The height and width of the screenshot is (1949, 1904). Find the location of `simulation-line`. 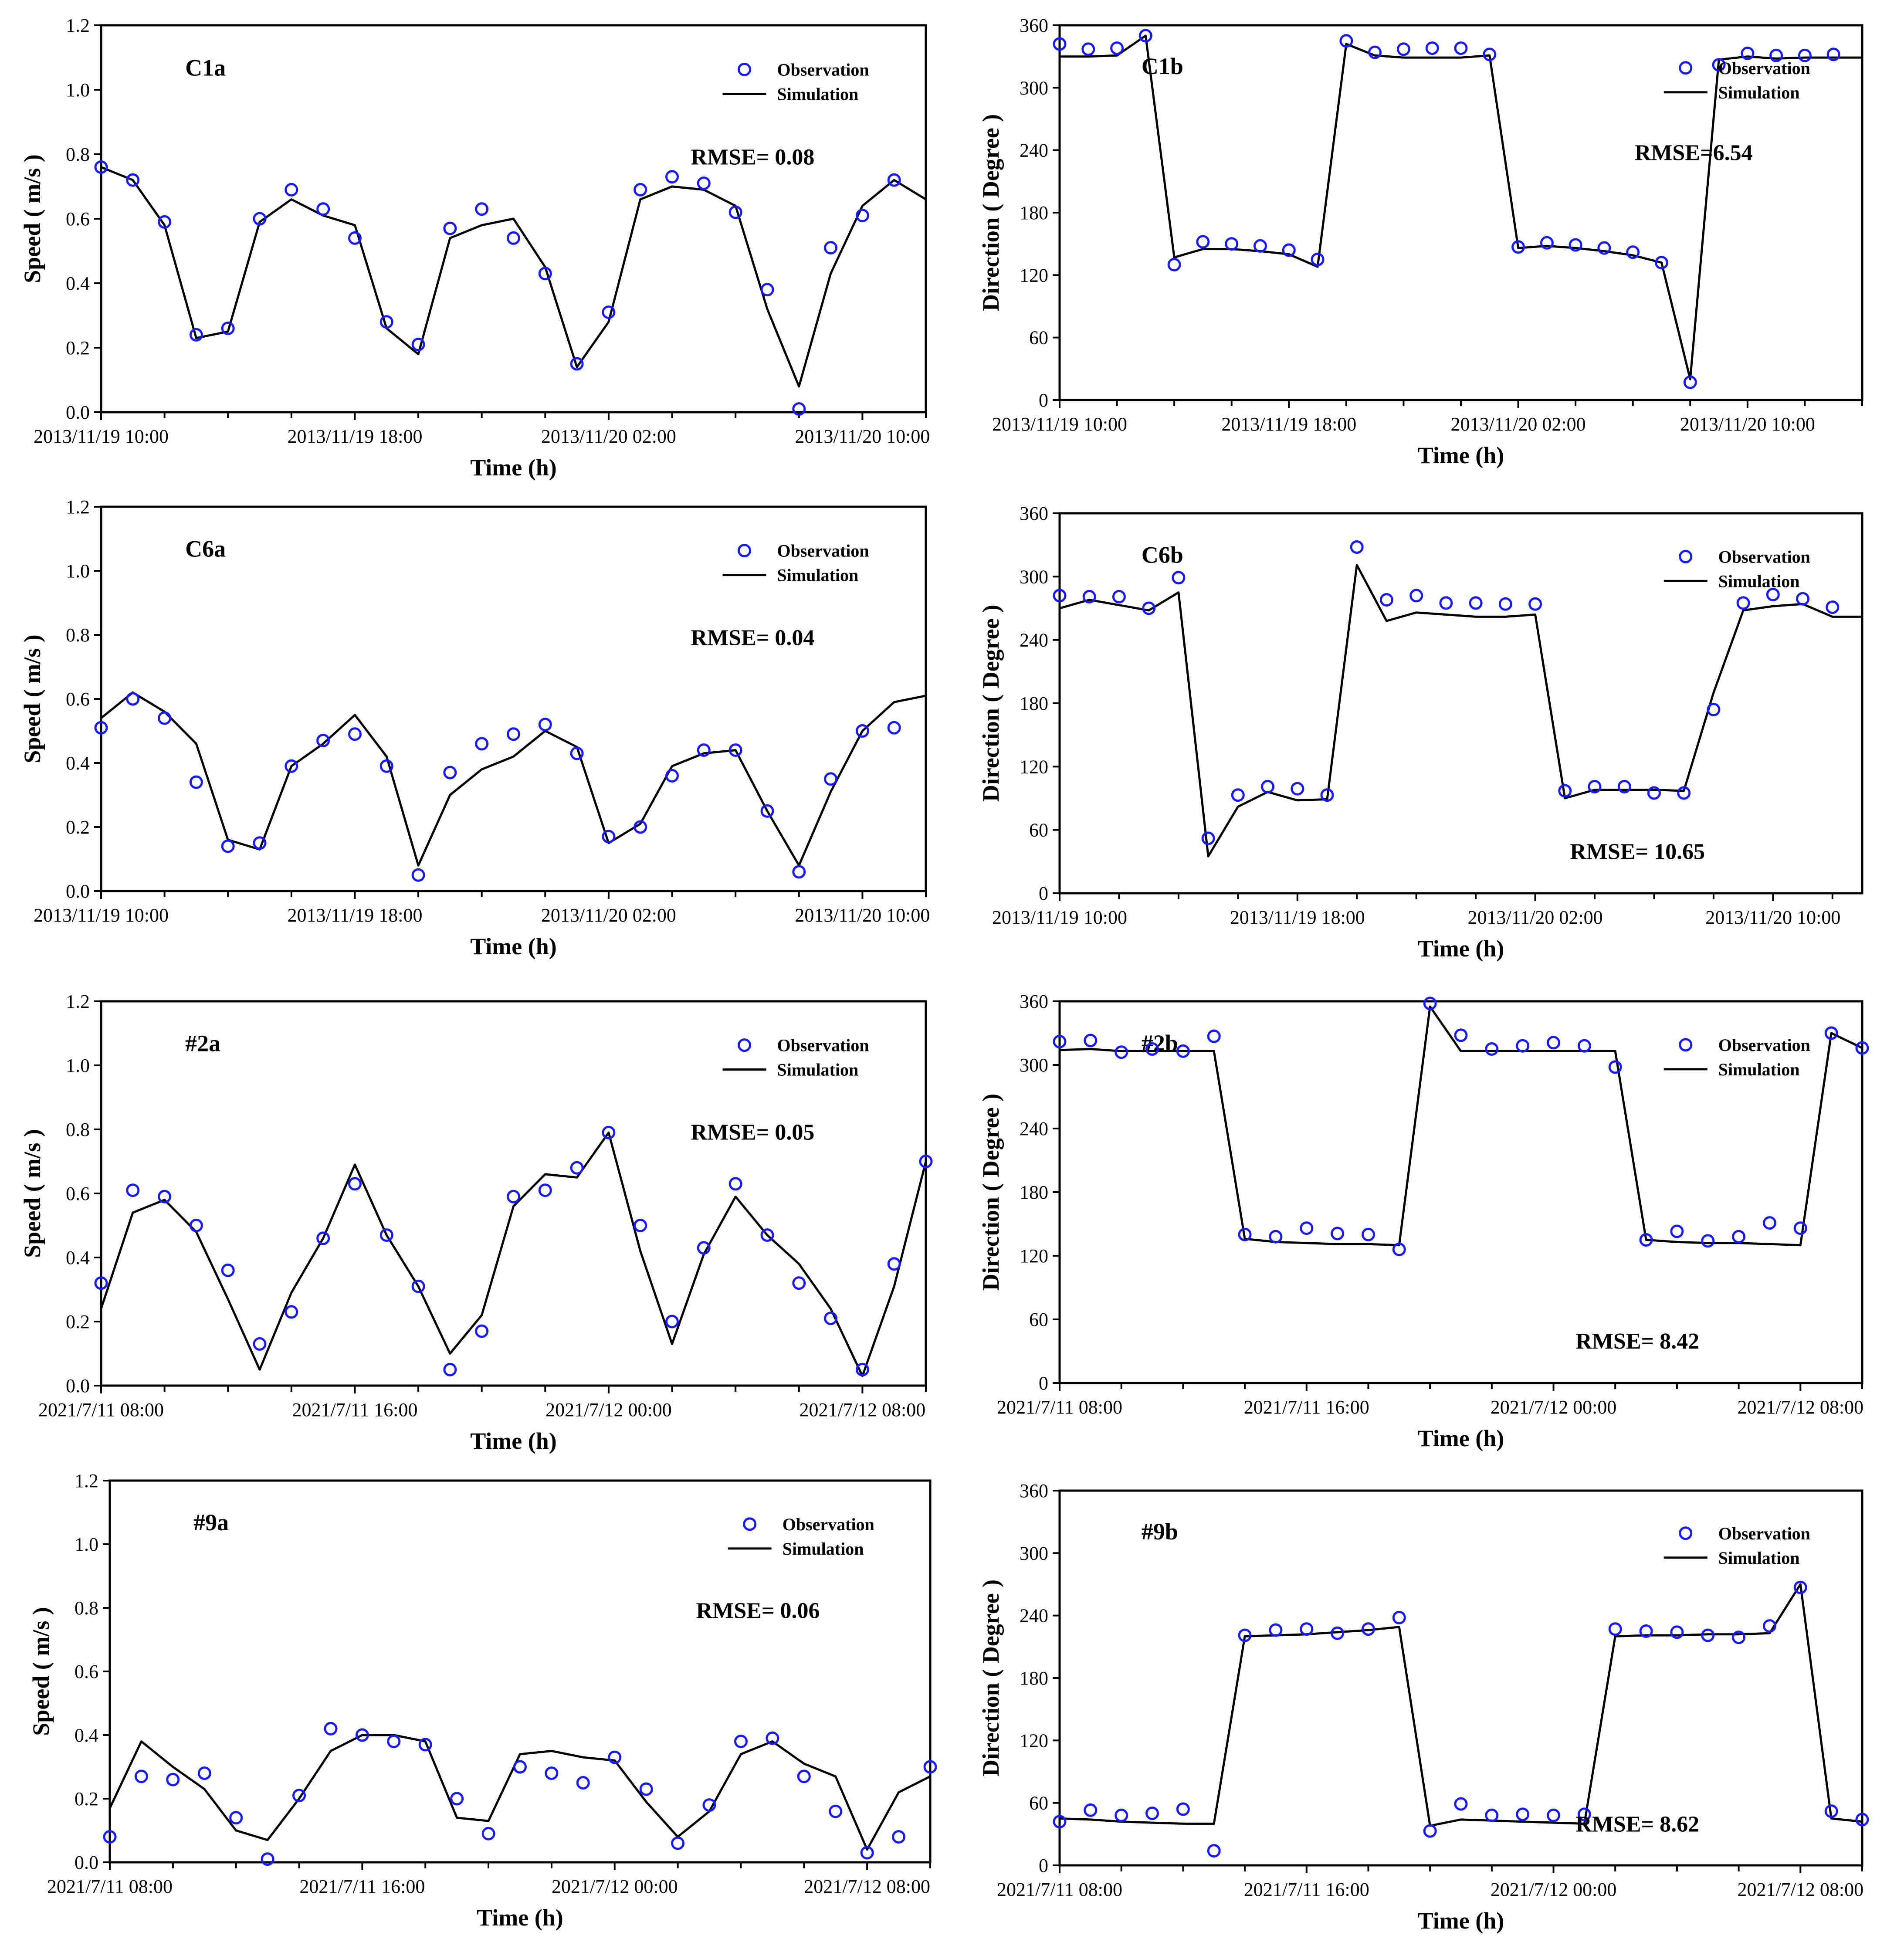

simulation-line is located at coordinates (1461, 1705).